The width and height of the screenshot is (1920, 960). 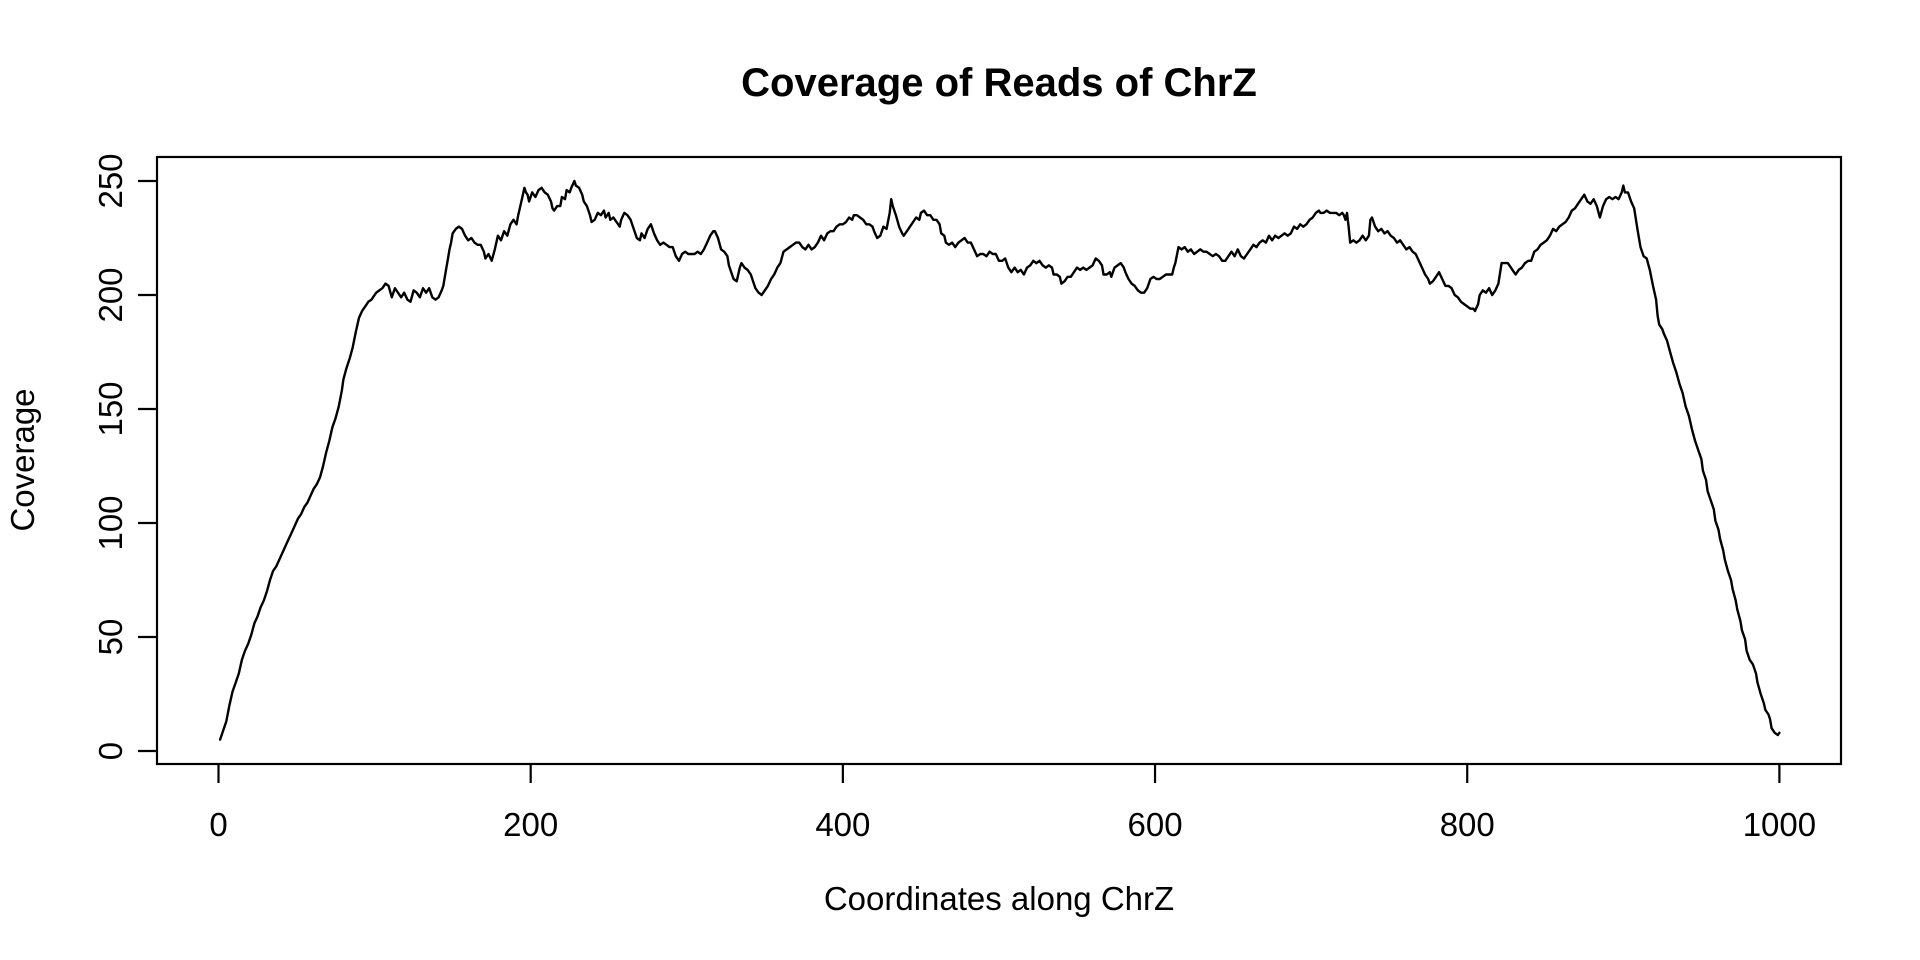 What do you see at coordinates (218, 824) in the screenshot?
I see `x-tick-label: 0` at bounding box center [218, 824].